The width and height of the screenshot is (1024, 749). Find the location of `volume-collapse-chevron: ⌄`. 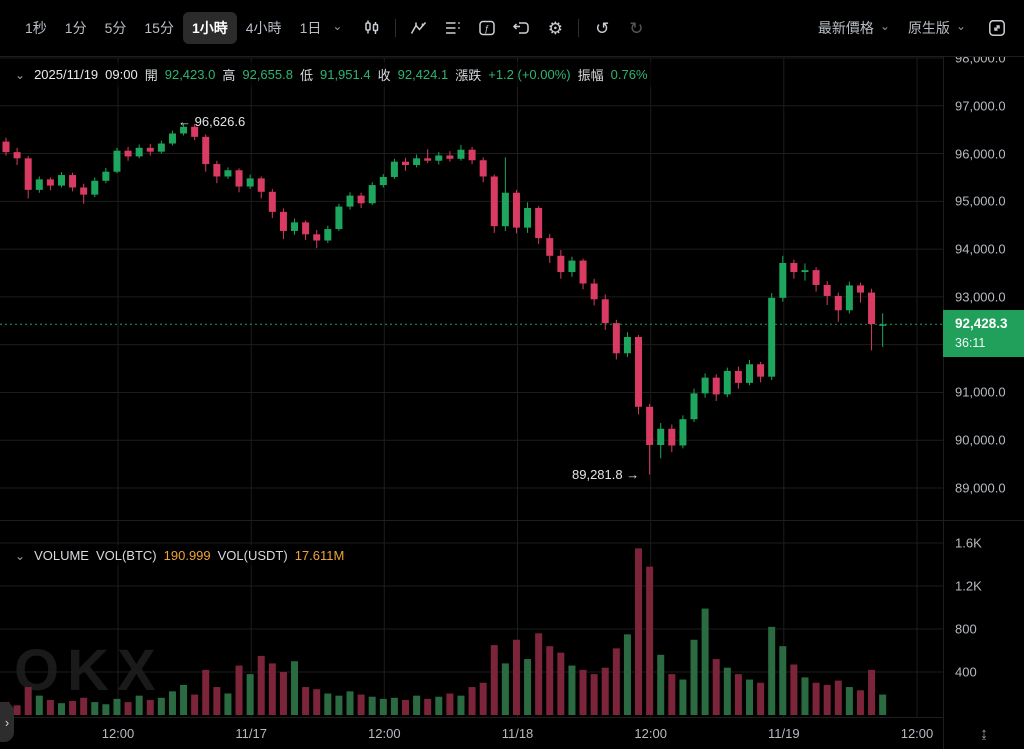

volume-collapse-chevron: ⌄ is located at coordinates (20, 555).